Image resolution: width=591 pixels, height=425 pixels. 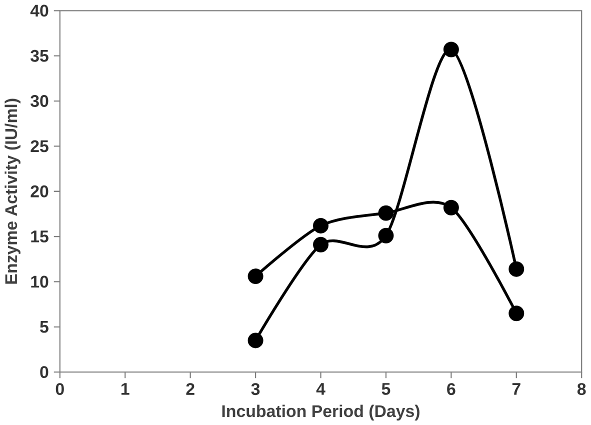 I want to click on y-axis-title: Enzyme Activity (IU/ml), so click(x=12, y=191).